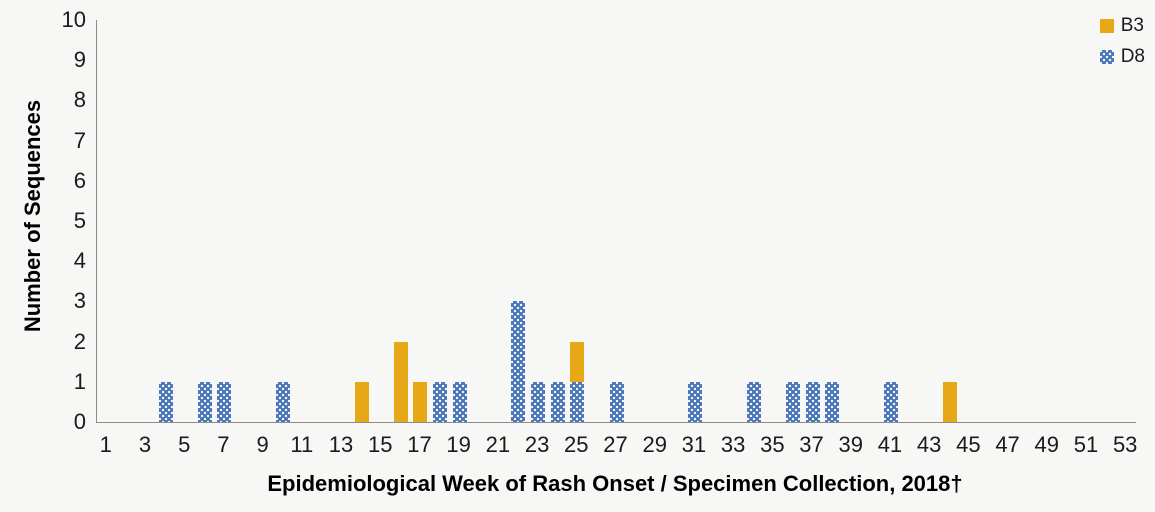 The height and width of the screenshot is (512, 1155). What do you see at coordinates (184, 444) in the screenshot?
I see `x-tick-label-5: 5` at bounding box center [184, 444].